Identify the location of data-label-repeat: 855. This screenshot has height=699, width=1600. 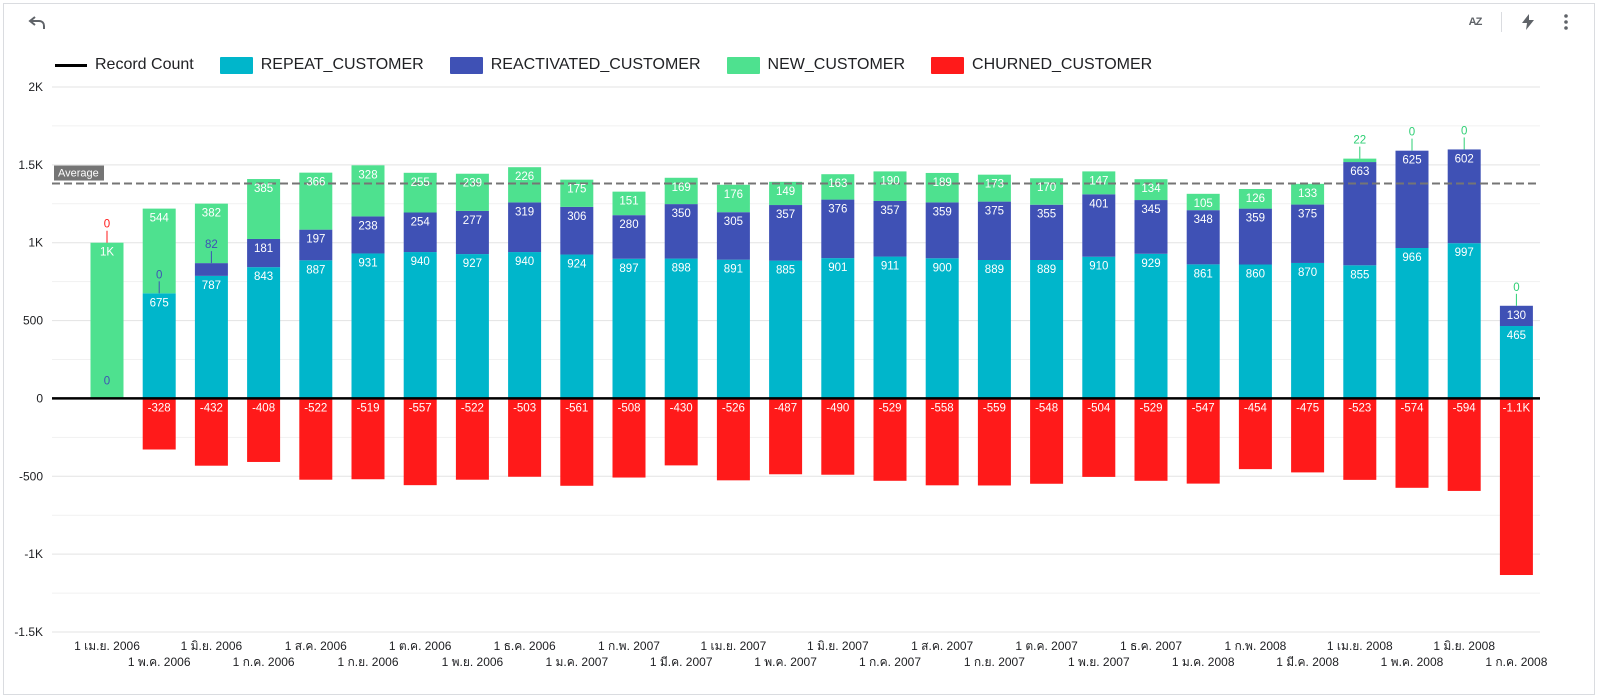
(1359, 275).